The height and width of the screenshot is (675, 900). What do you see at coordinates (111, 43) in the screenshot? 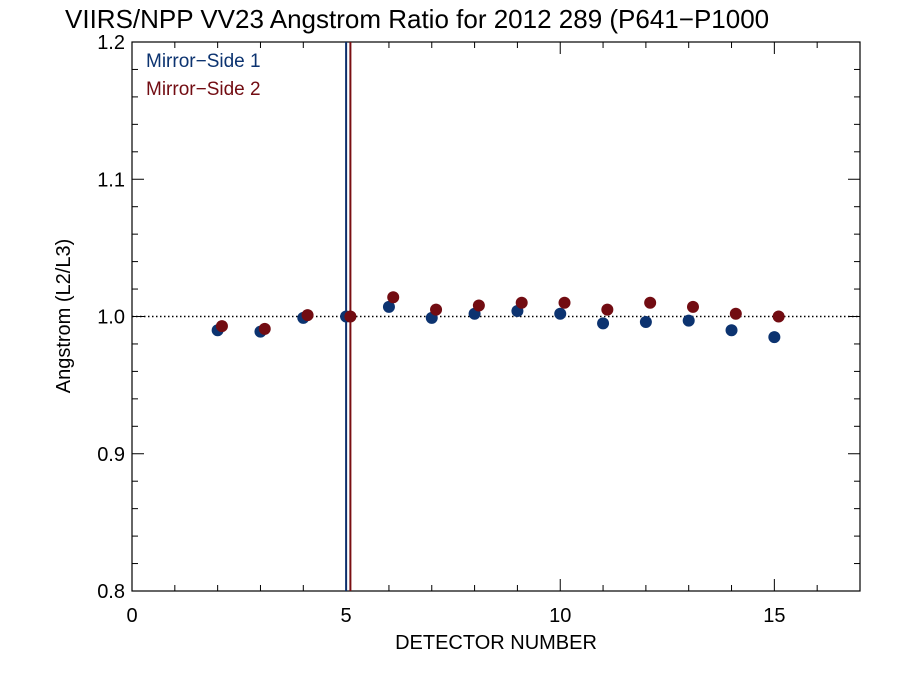
I see `y-tick-label: 1.2` at bounding box center [111, 43].